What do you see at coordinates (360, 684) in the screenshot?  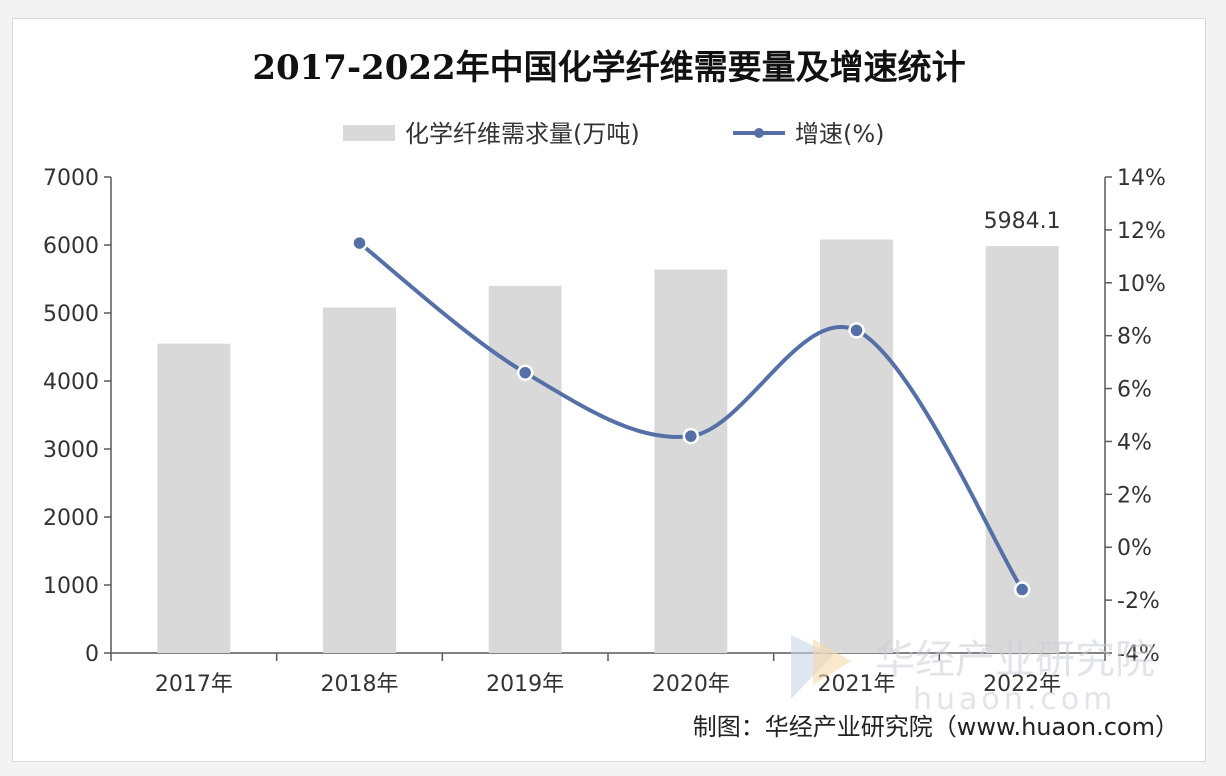 I see `x-tick-label: 2018年` at bounding box center [360, 684].